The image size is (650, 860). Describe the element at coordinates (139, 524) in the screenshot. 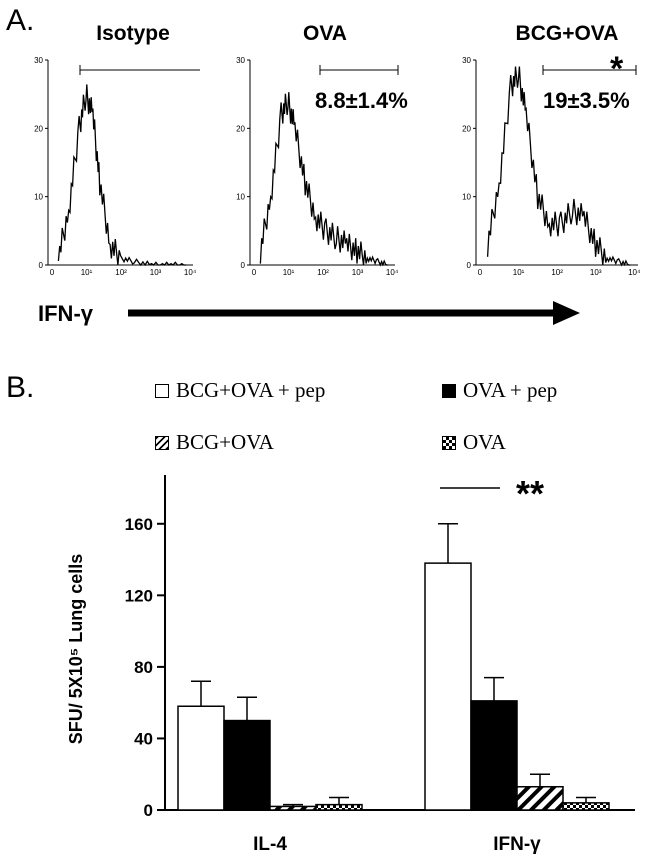

I see `y-tick-label: 160` at that location.